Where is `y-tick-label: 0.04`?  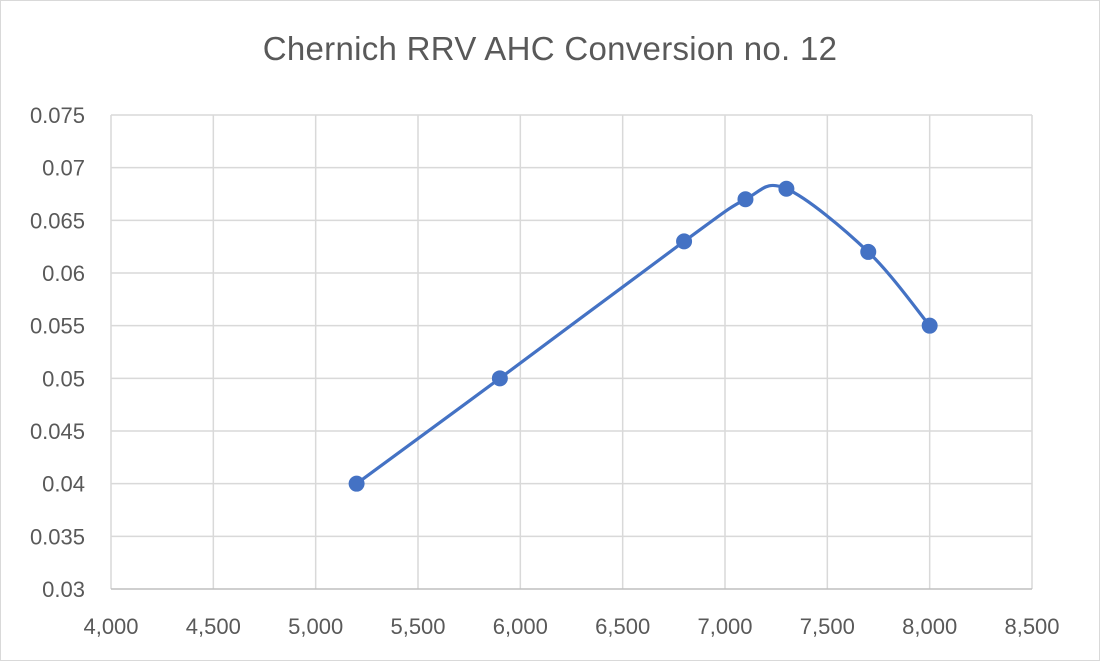 y-tick-label: 0.04 is located at coordinates (63, 484).